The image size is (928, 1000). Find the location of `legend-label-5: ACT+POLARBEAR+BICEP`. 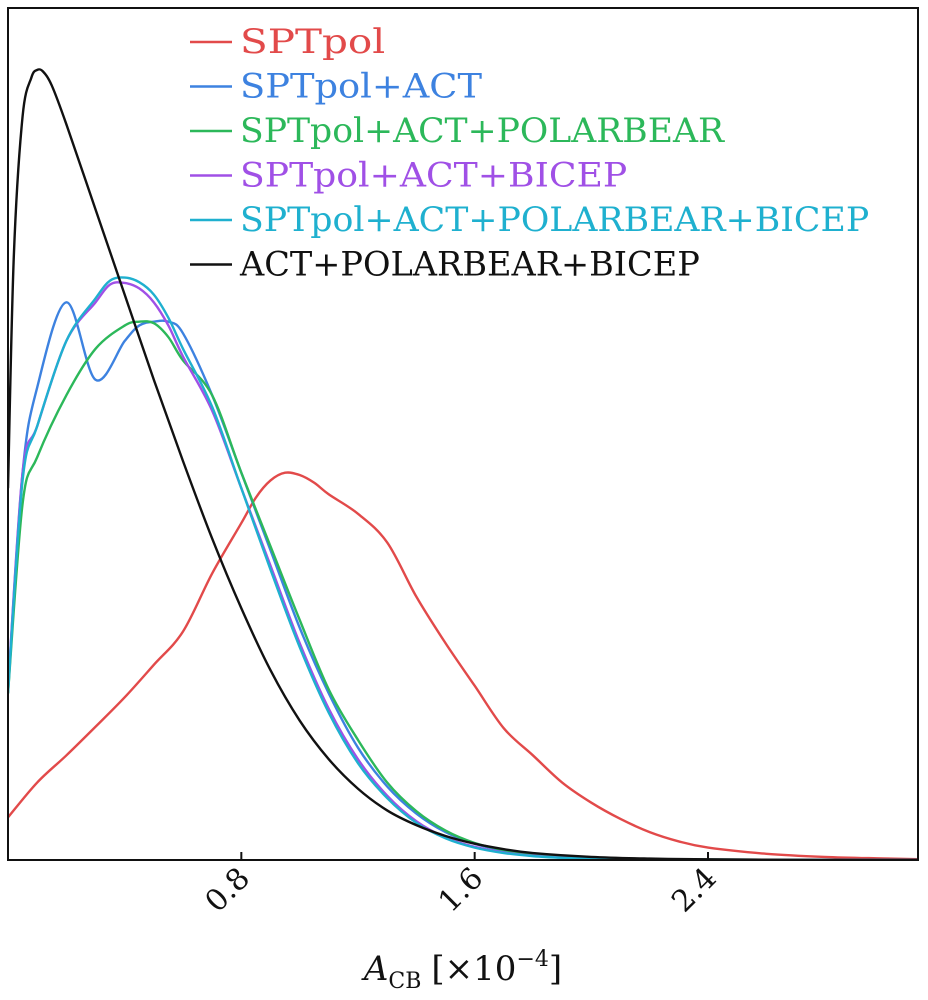

legend-label-5: ACT+POLARBEAR+BICEP is located at coordinates (469, 265).